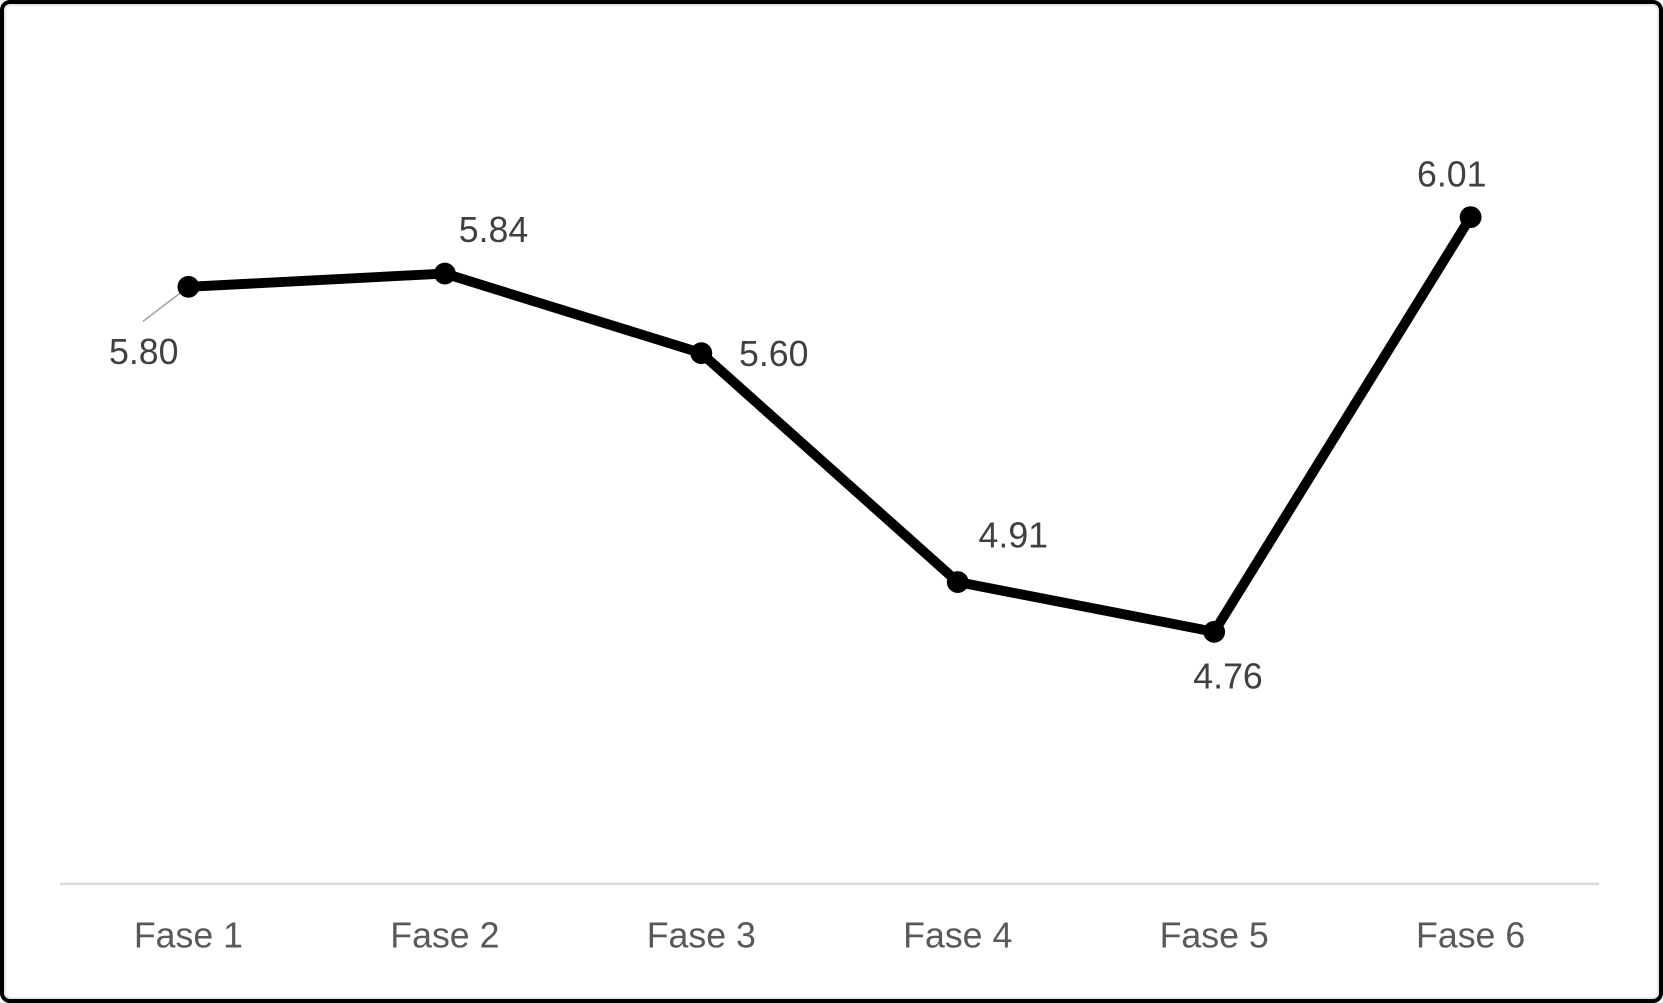 The height and width of the screenshot is (1003, 1663). What do you see at coordinates (957, 935) in the screenshot?
I see `x-axis-category-label: Fase 4` at bounding box center [957, 935].